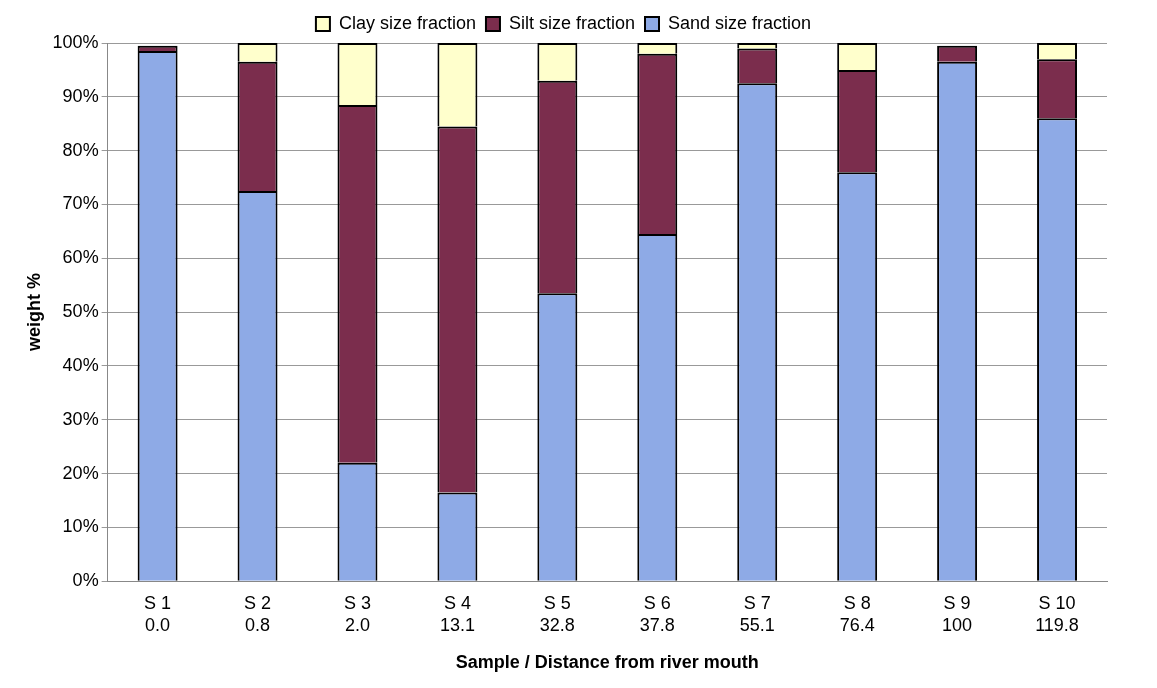 The width and height of the screenshot is (1157, 688). What do you see at coordinates (407, 22) in the screenshot?
I see `legend-label: Clay size fraction` at bounding box center [407, 22].